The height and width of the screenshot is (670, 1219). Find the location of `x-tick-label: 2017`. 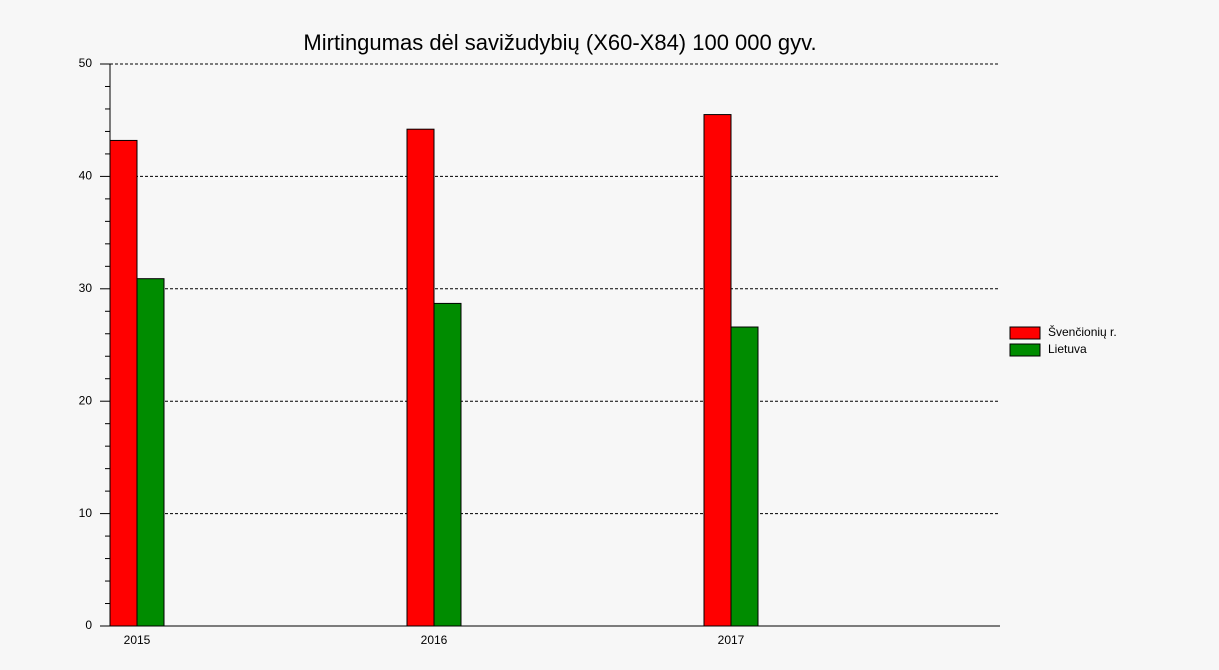

x-tick-label: 2017 is located at coordinates (731, 640).